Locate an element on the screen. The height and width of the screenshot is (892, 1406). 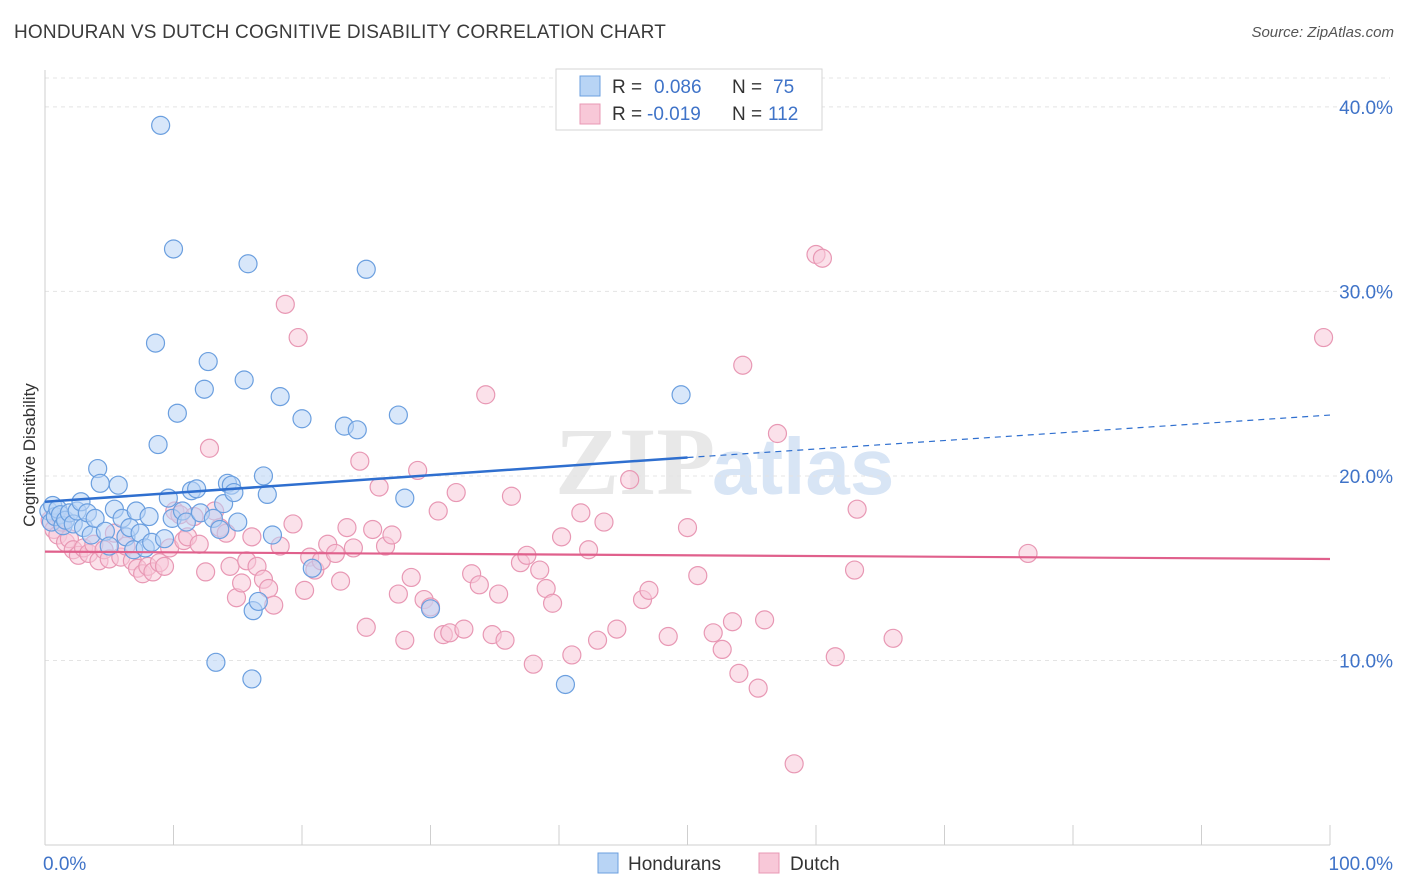
stats-n-label-dutch: N = is located at coordinates (747, 114).